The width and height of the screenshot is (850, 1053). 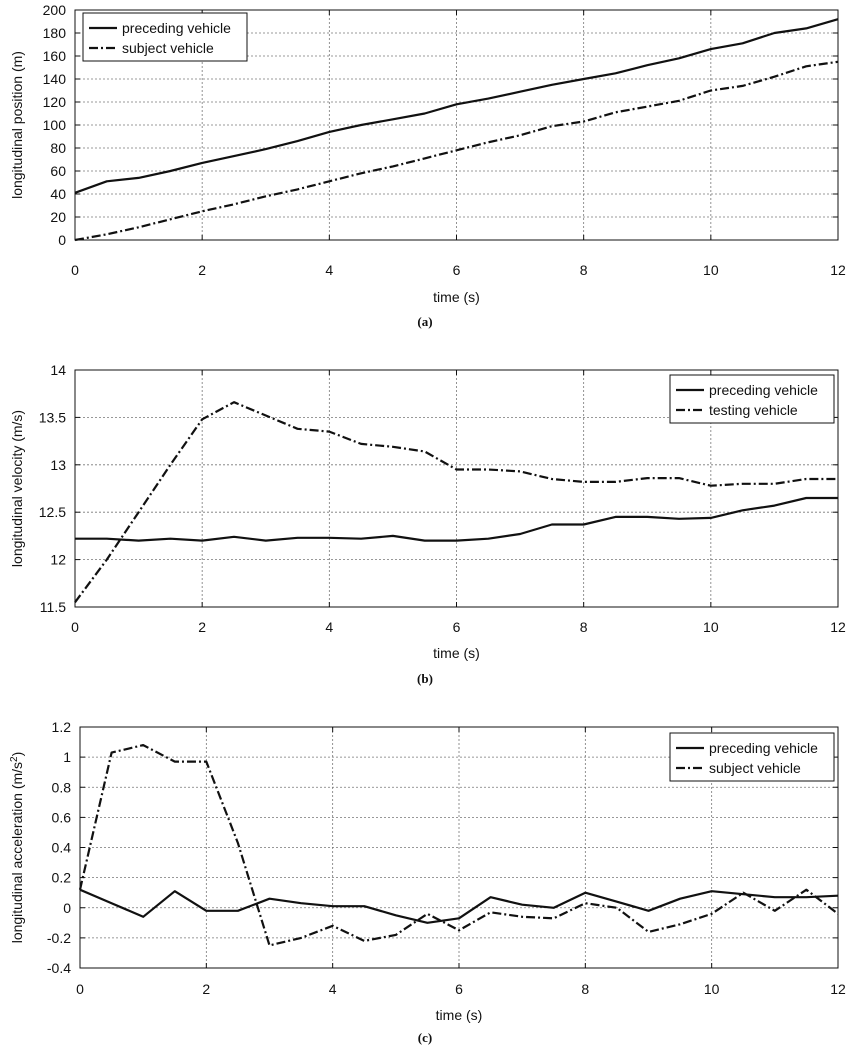 I want to click on y-tick-label: 120, so click(x=55, y=102).